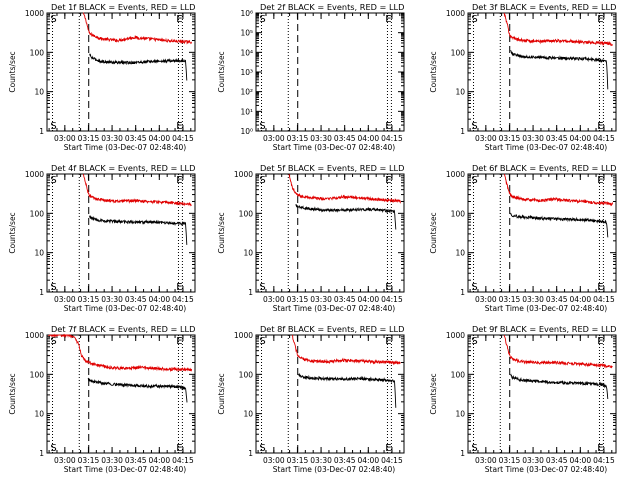  Describe the element at coordinates (246, 111) in the screenshot. I see `y-tick-label: 10¹` at that location.